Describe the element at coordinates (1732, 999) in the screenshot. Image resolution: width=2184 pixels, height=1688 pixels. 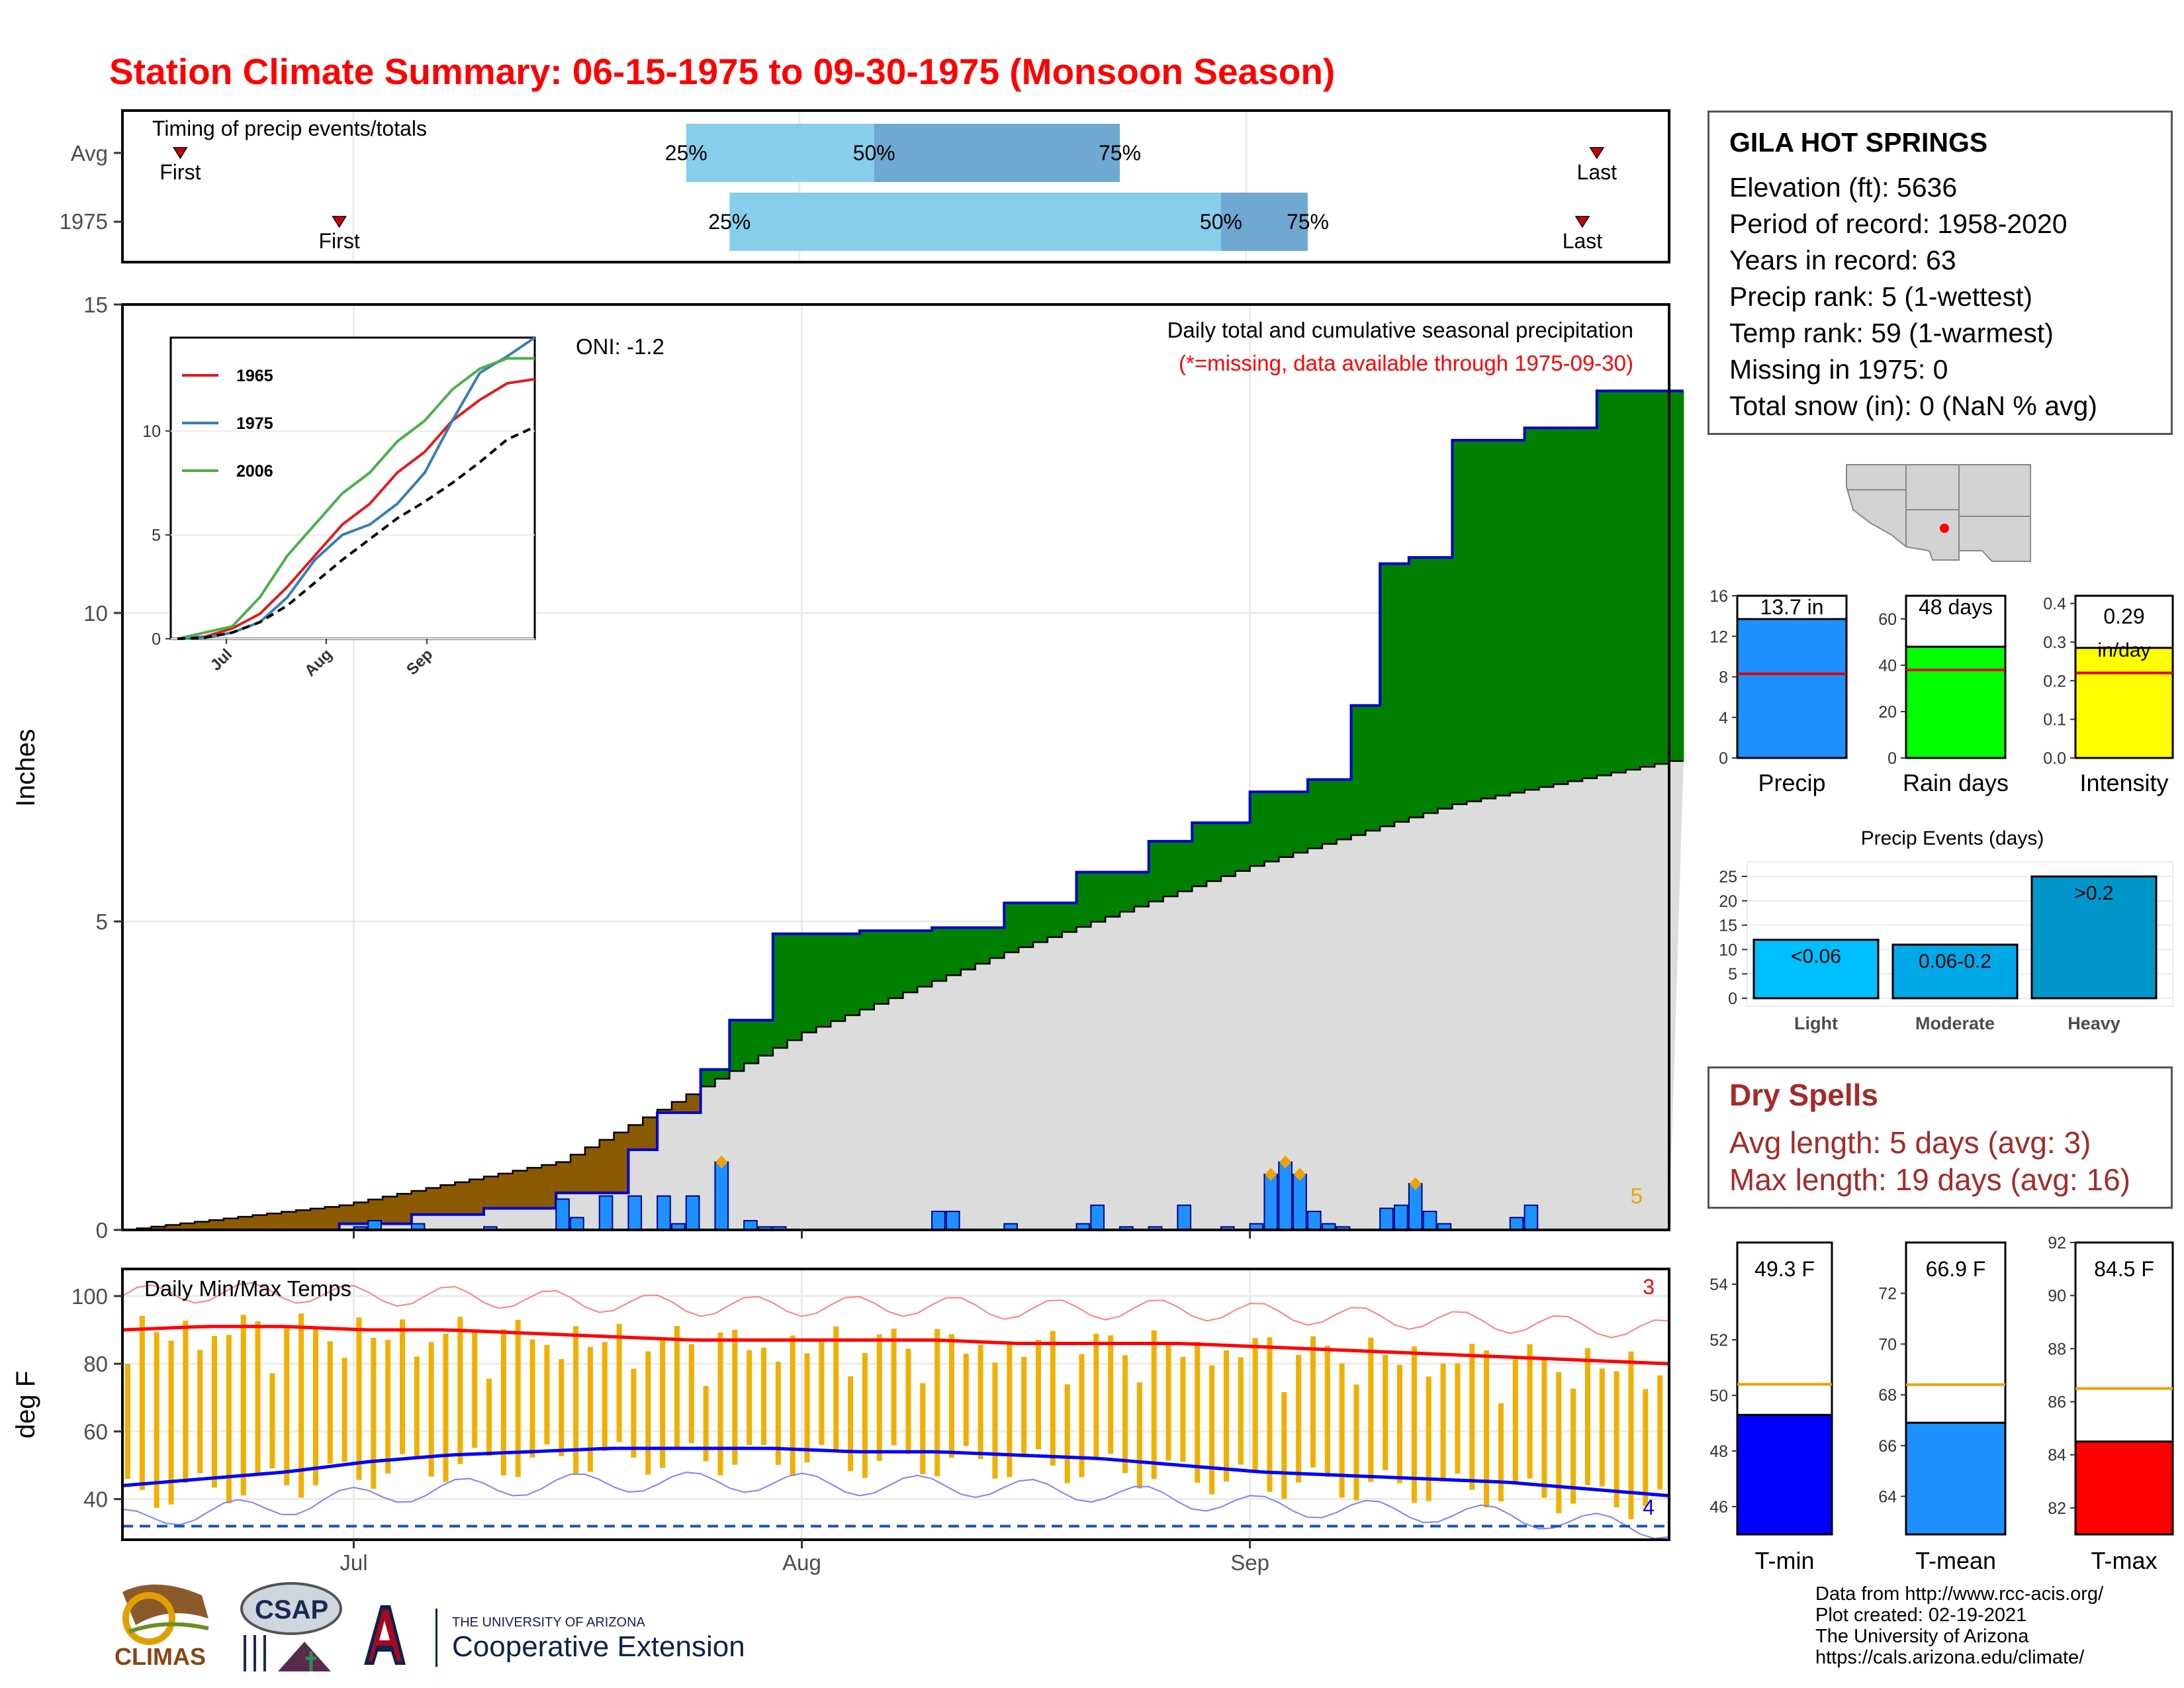
I see `events-ytick-label: 0` at that location.